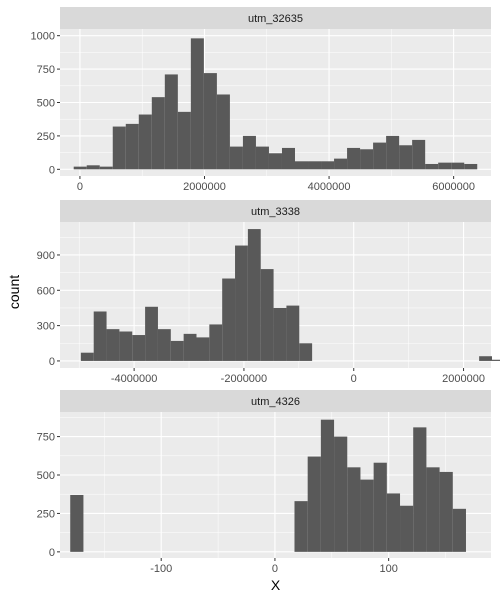 The image size is (500, 600). What do you see at coordinates (14, 292) in the screenshot?
I see `y-axis-title: count` at bounding box center [14, 292].